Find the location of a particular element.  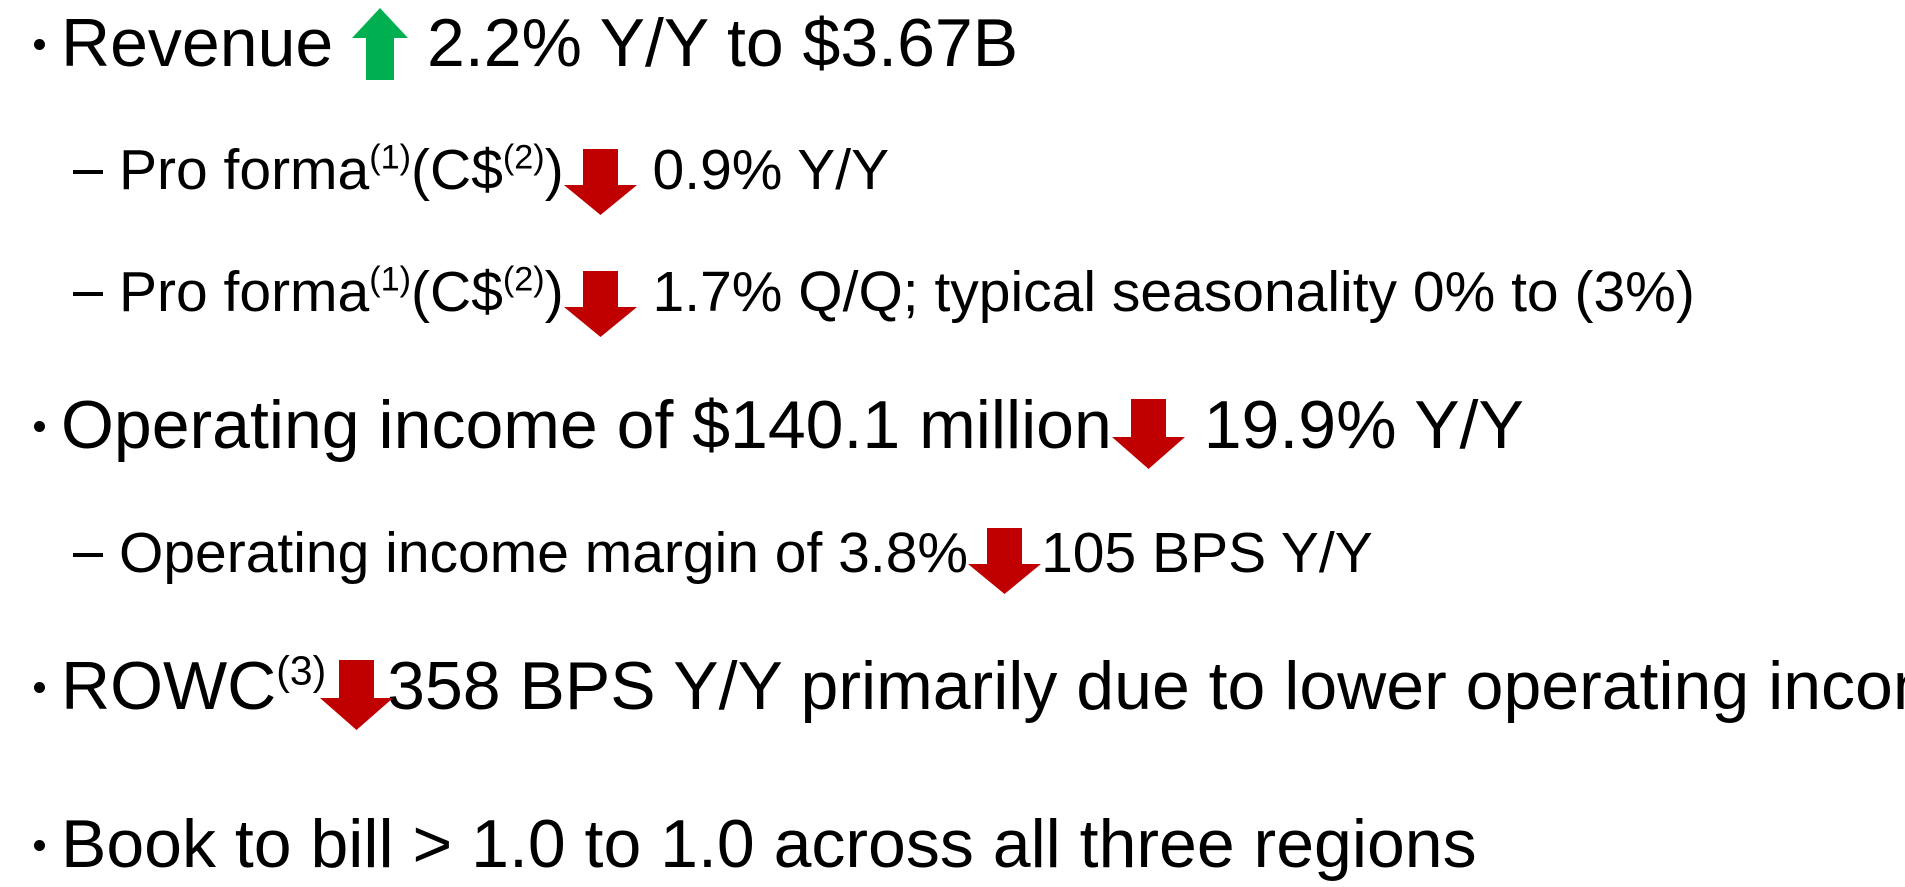

up-arrow is located at coordinates (380, 44).